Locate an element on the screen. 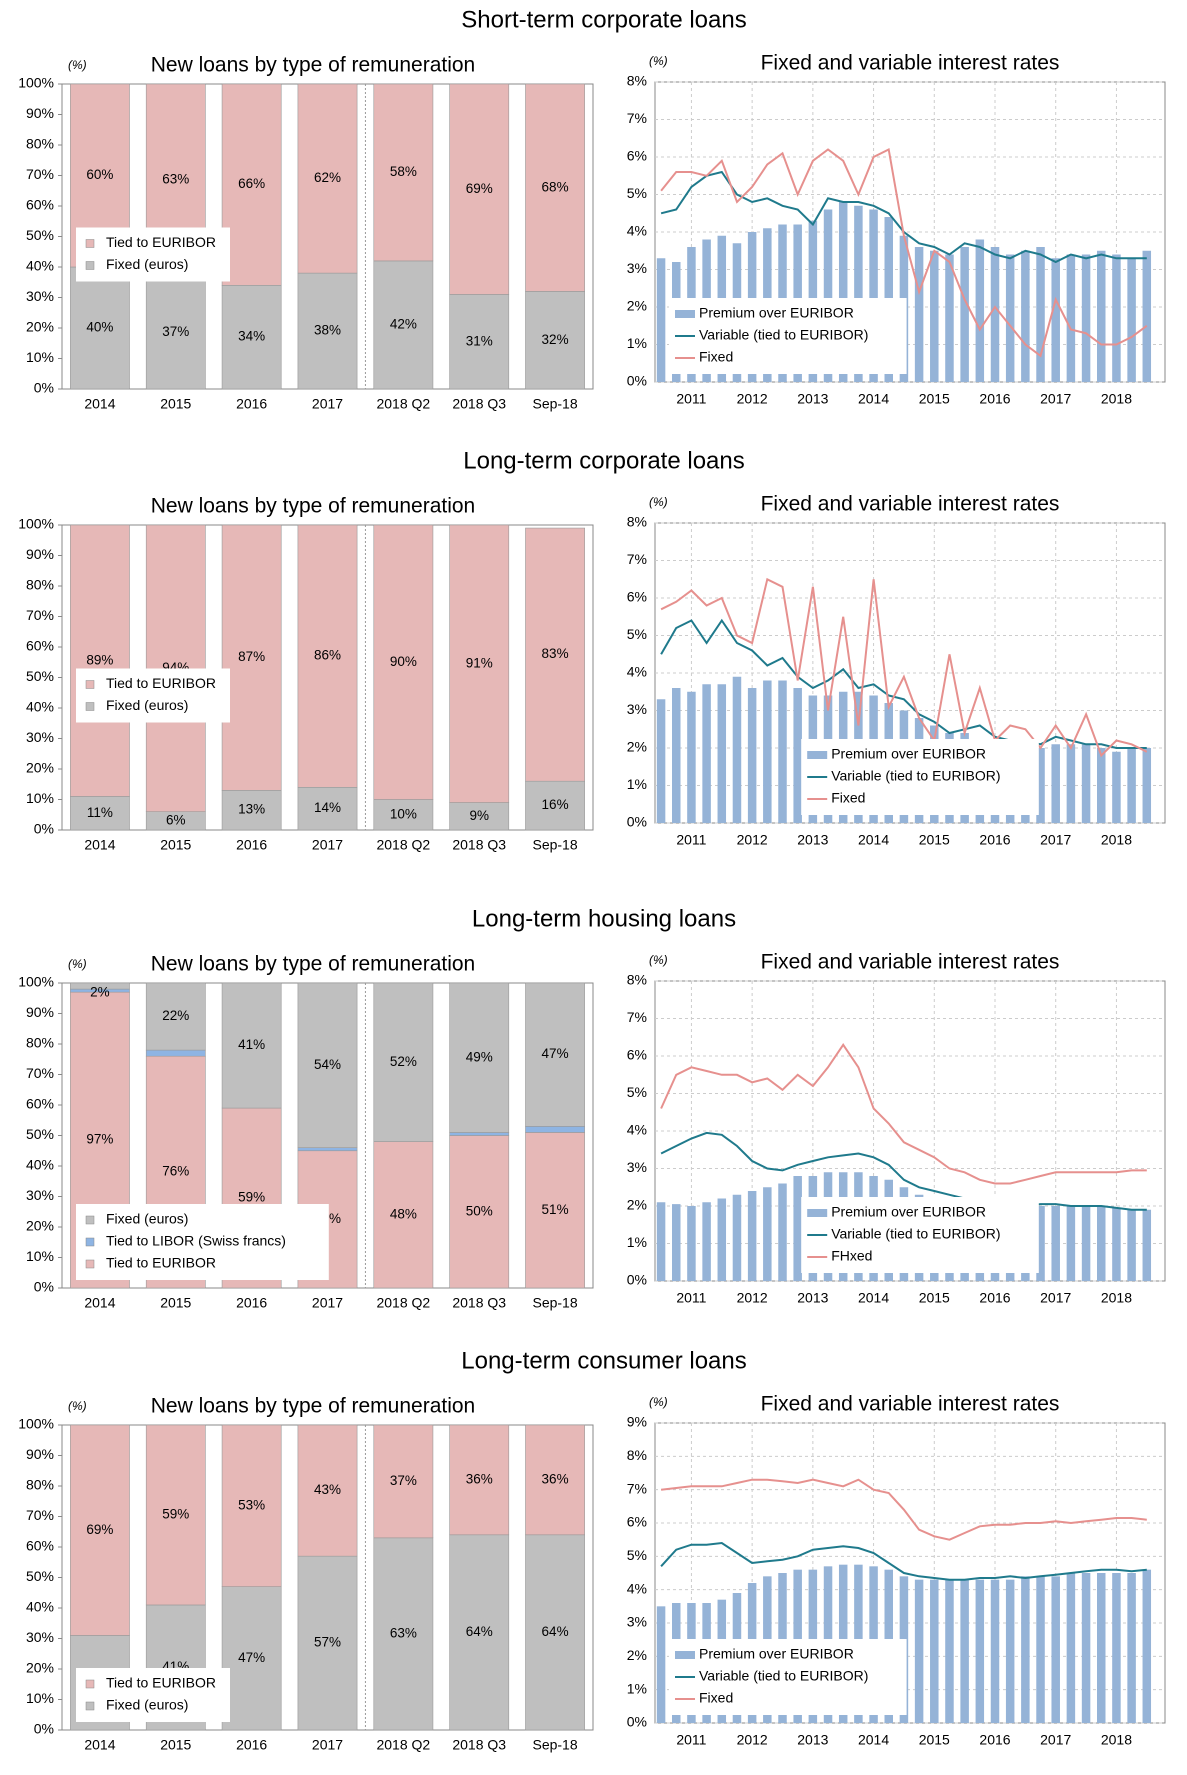 The width and height of the screenshot is (1187, 1775). value-label: 60% is located at coordinates (99, 174).